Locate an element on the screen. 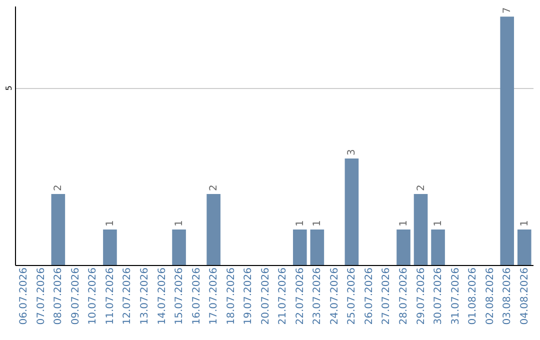  x-tick-label: 01.08.2026 is located at coordinates (473, 296).